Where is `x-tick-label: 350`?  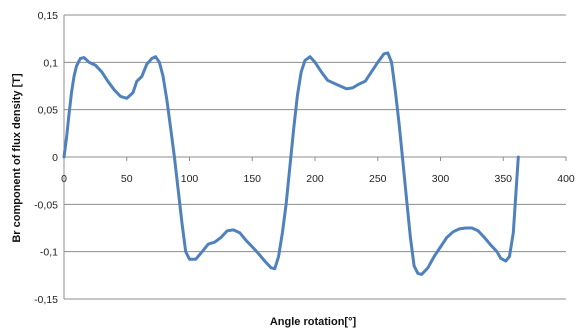
x-tick-label: 350 is located at coordinates (503, 179).